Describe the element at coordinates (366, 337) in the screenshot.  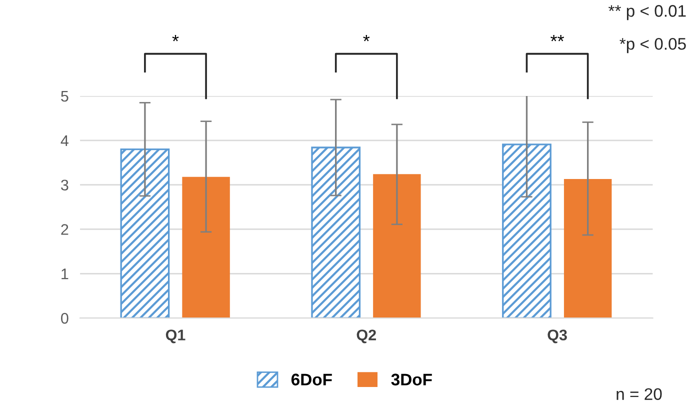
I see `x-tick-label: Q2` at that location.